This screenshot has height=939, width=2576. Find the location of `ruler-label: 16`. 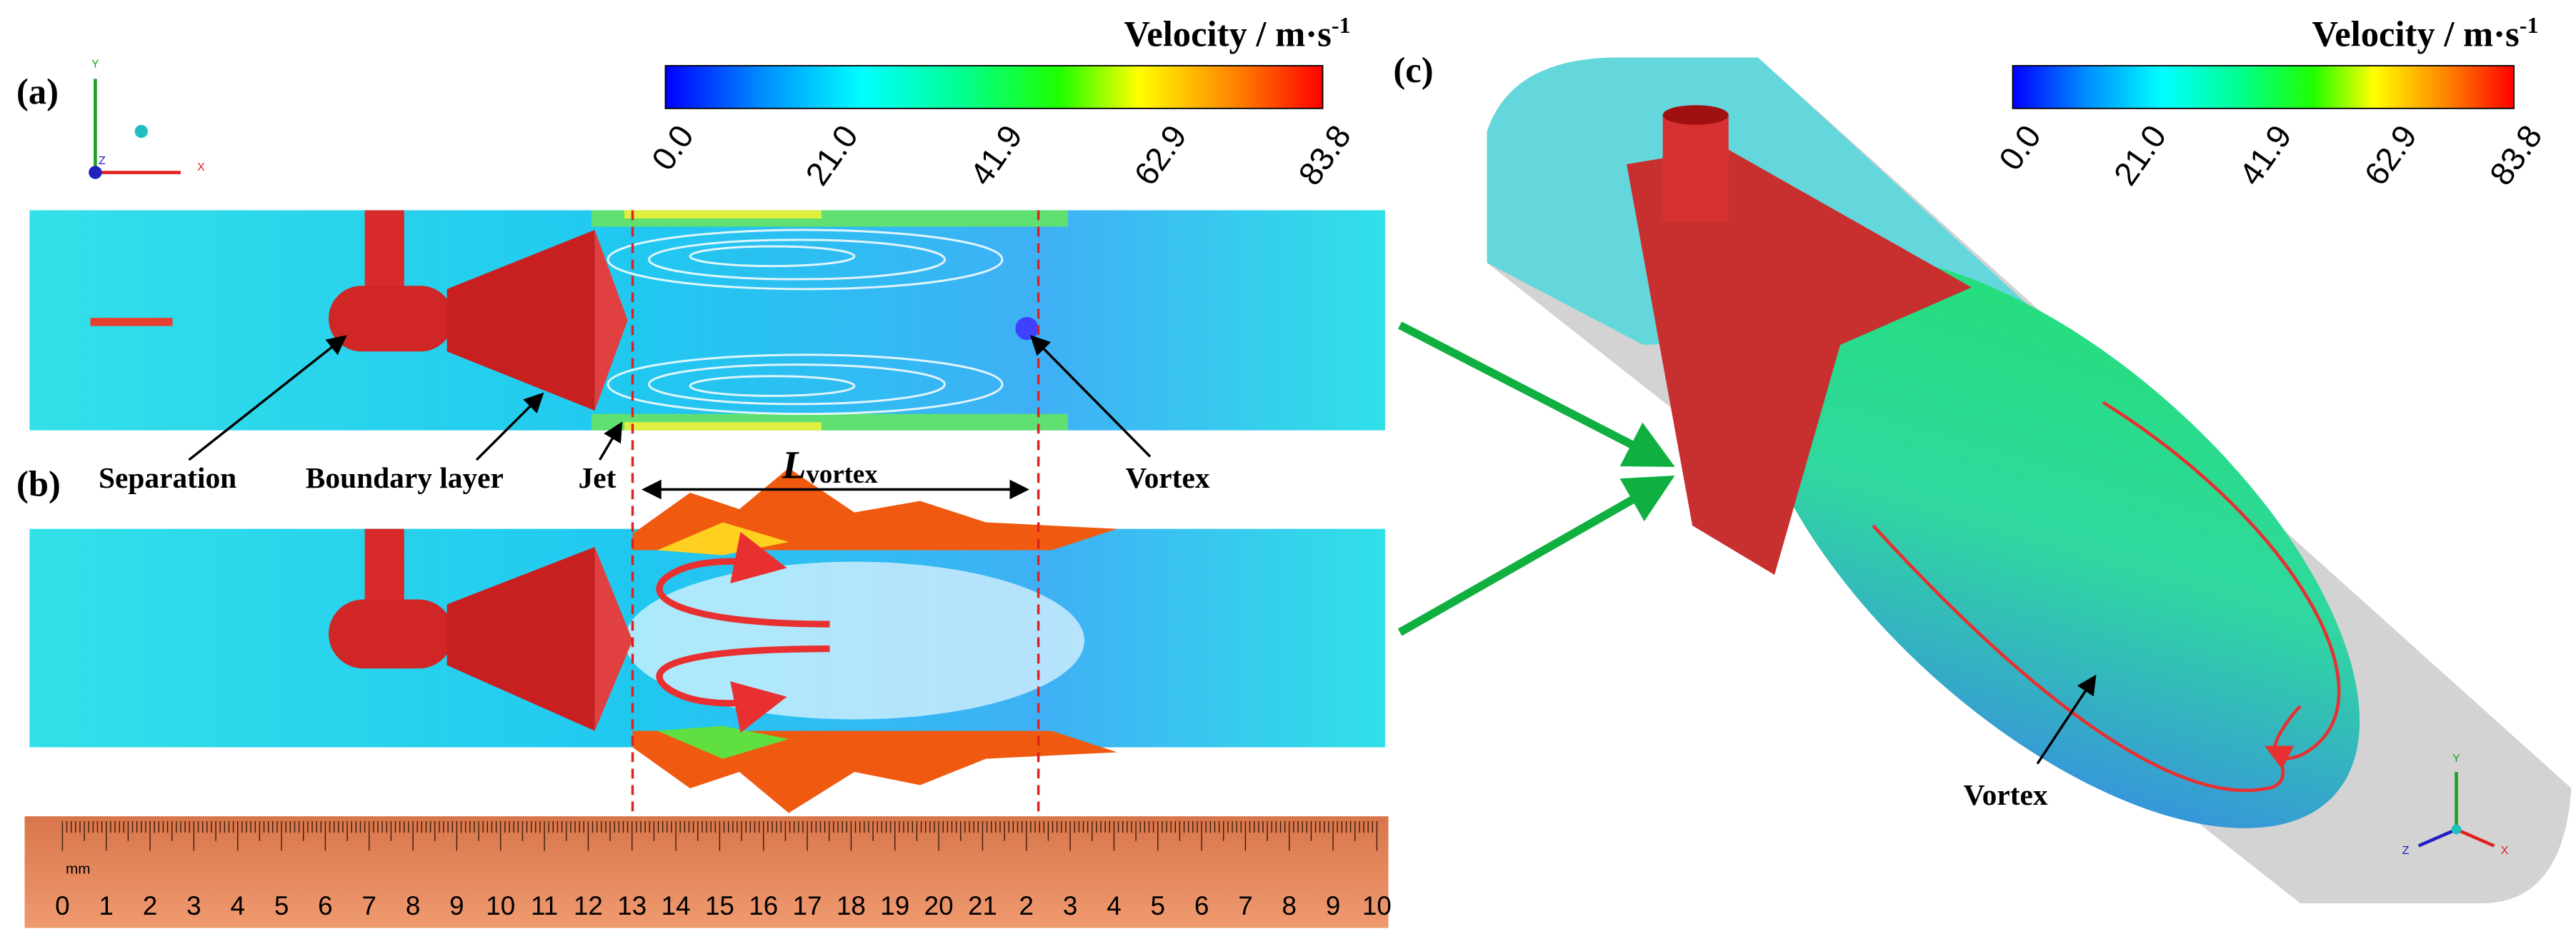

ruler-label: 16 is located at coordinates (763, 905).